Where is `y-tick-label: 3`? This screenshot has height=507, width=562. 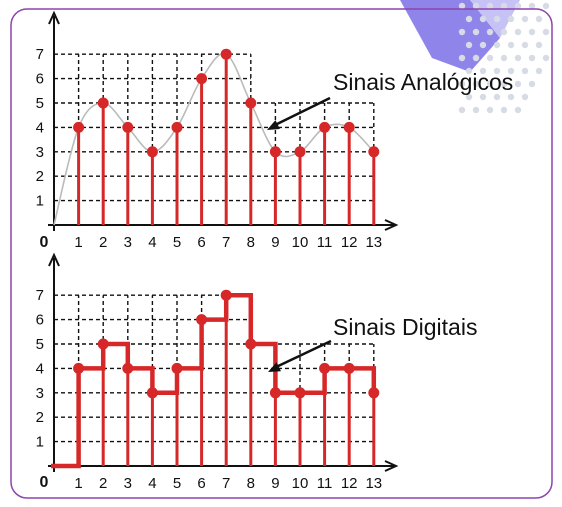 y-tick-label: 3 is located at coordinates (40, 152).